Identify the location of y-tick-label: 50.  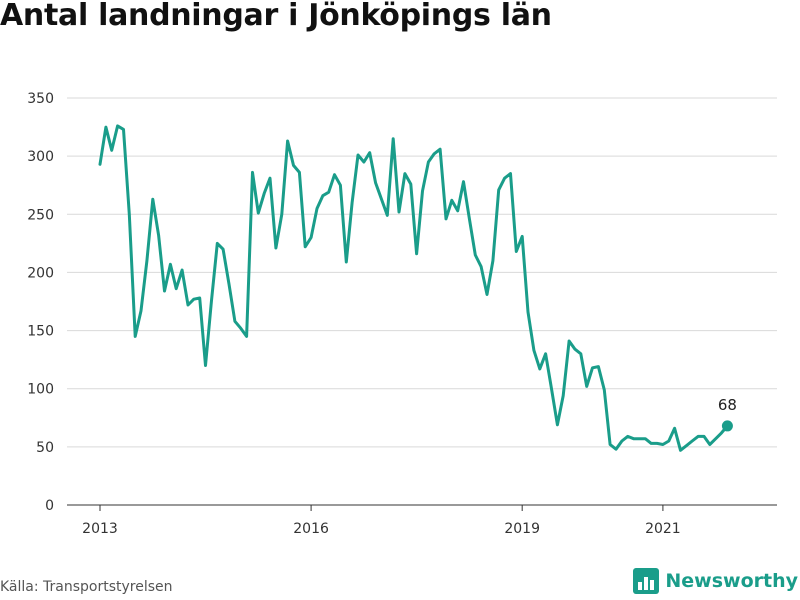
(45, 448).